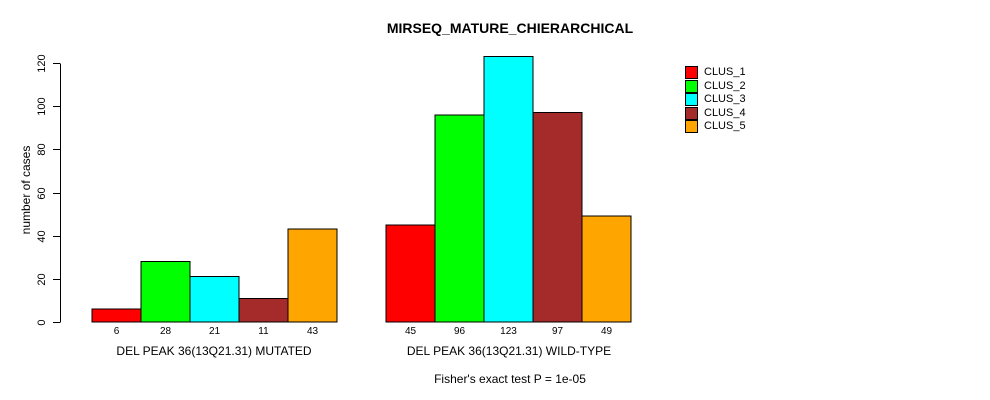  What do you see at coordinates (42, 279) in the screenshot?
I see `y-axis-tick-label: 20` at bounding box center [42, 279].